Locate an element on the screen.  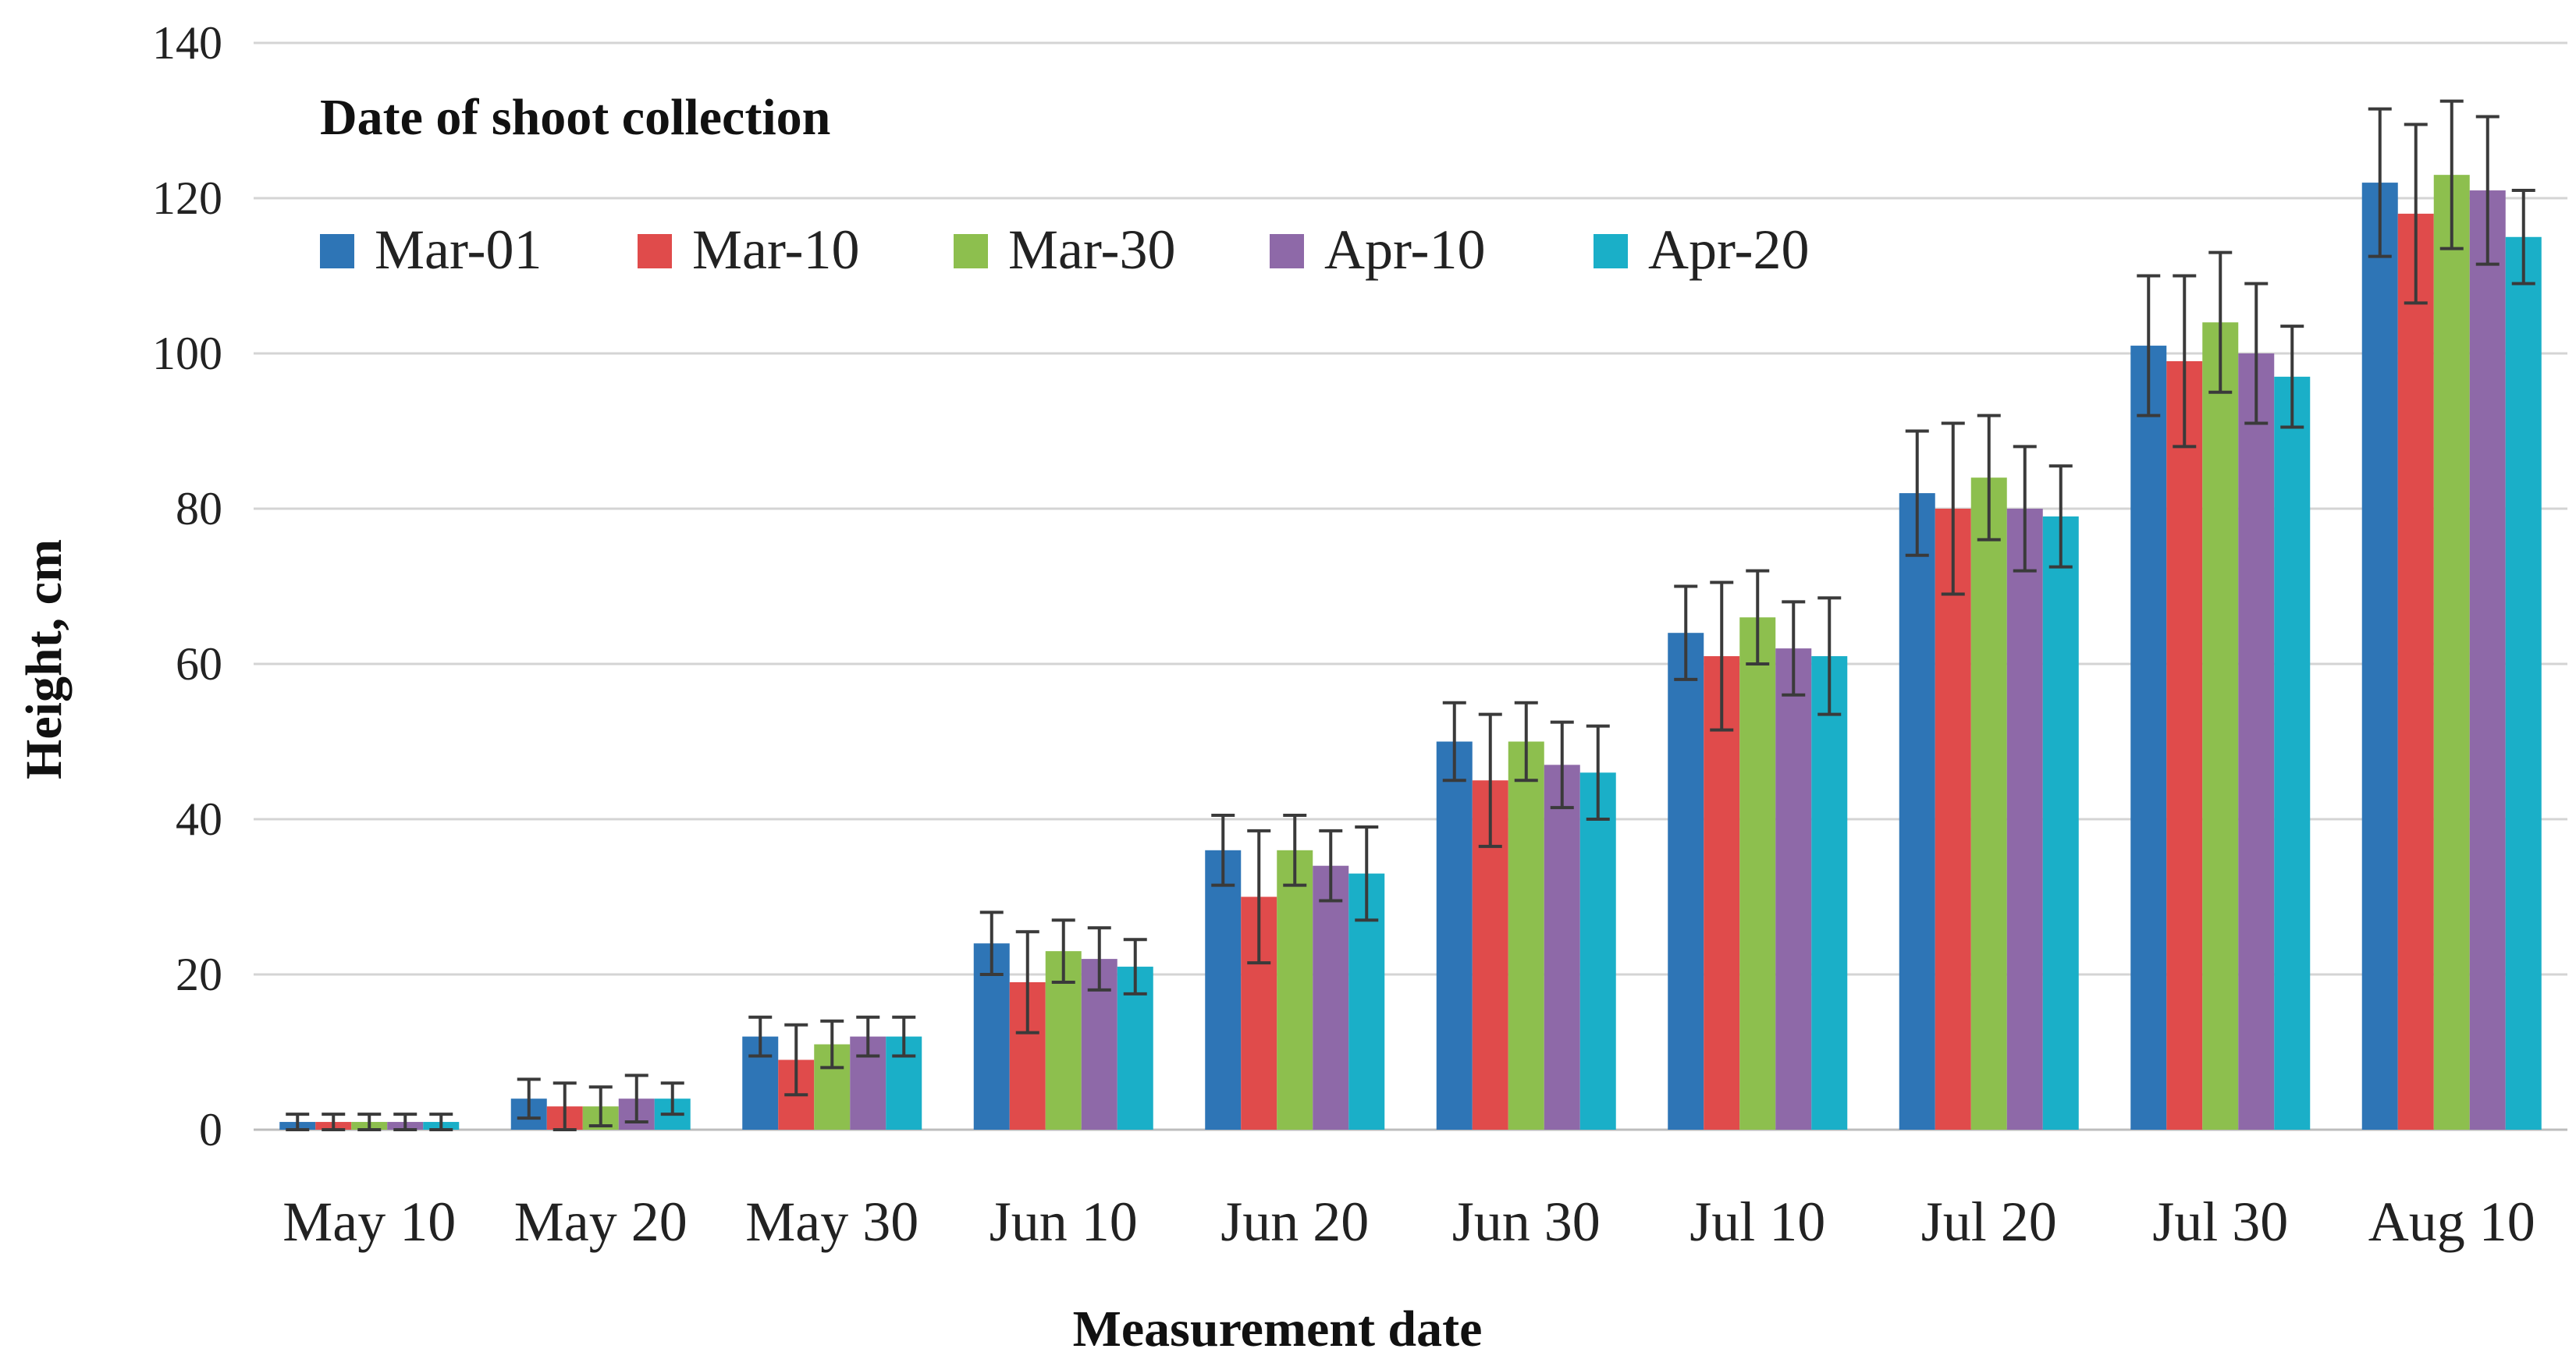
legend-title: Date of shoot collection is located at coordinates (575, 117).